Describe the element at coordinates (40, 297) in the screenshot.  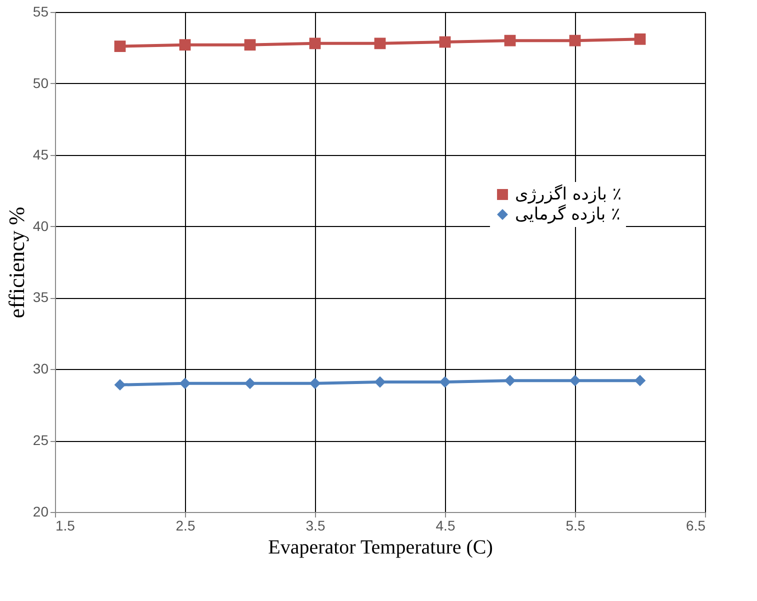
I see `y-tick-label: 35` at that location.